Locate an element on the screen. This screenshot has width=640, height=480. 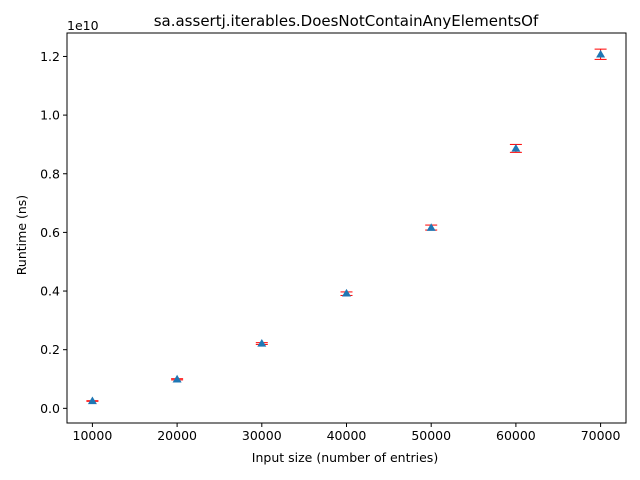
y-tick-label: 0.2 is located at coordinates (50, 349).